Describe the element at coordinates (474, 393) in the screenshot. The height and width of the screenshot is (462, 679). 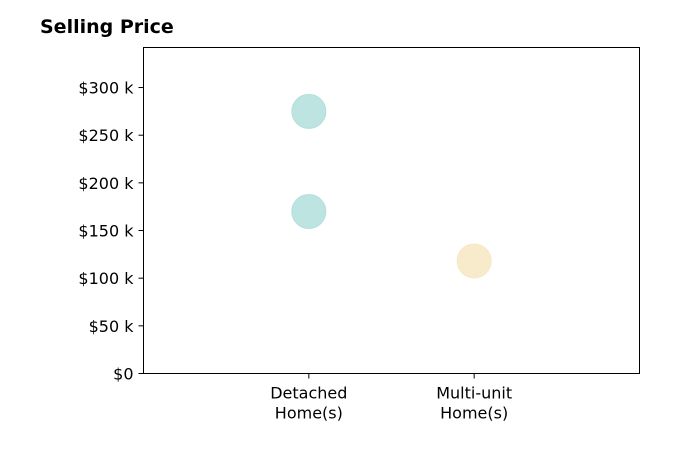
I see `x-tick-label: Multi-unit` at that location.